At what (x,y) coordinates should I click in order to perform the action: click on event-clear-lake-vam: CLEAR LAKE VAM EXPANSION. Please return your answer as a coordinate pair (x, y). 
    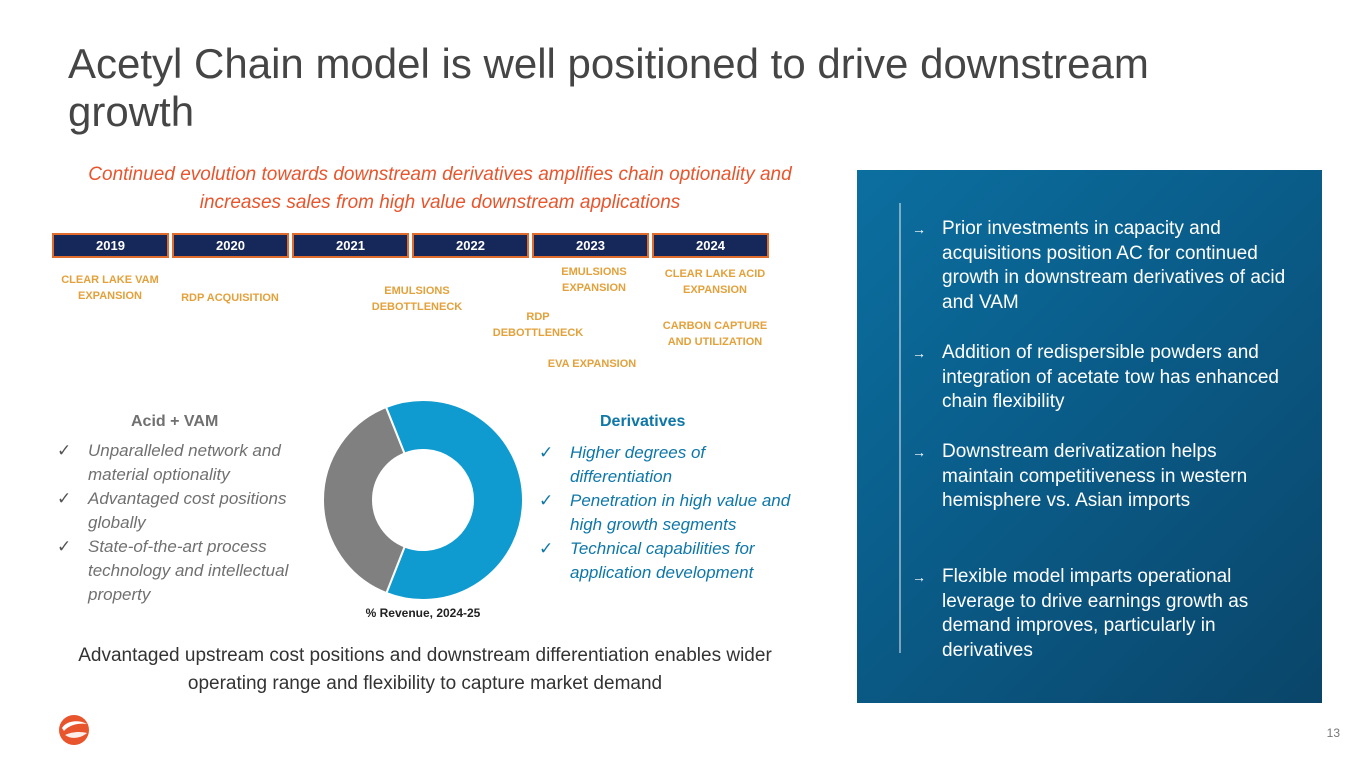
    Looking at the image, I should click on (110, 288).